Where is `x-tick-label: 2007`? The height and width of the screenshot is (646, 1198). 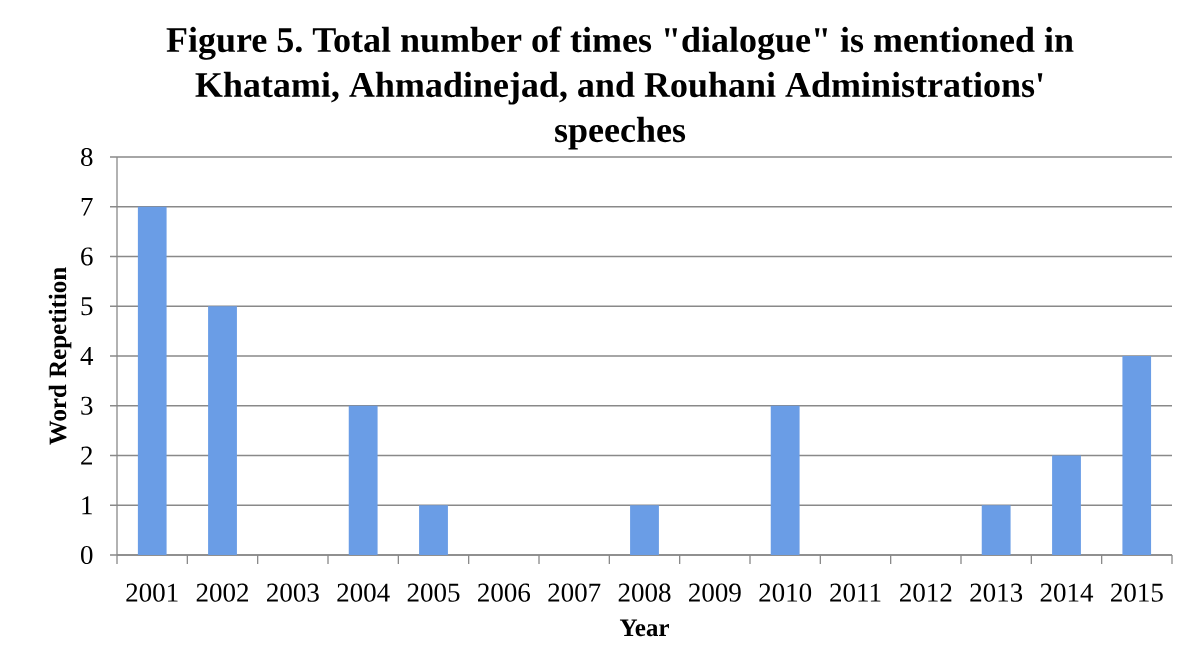
x-tick-label: 2007 is located at coordinates (574, 592).